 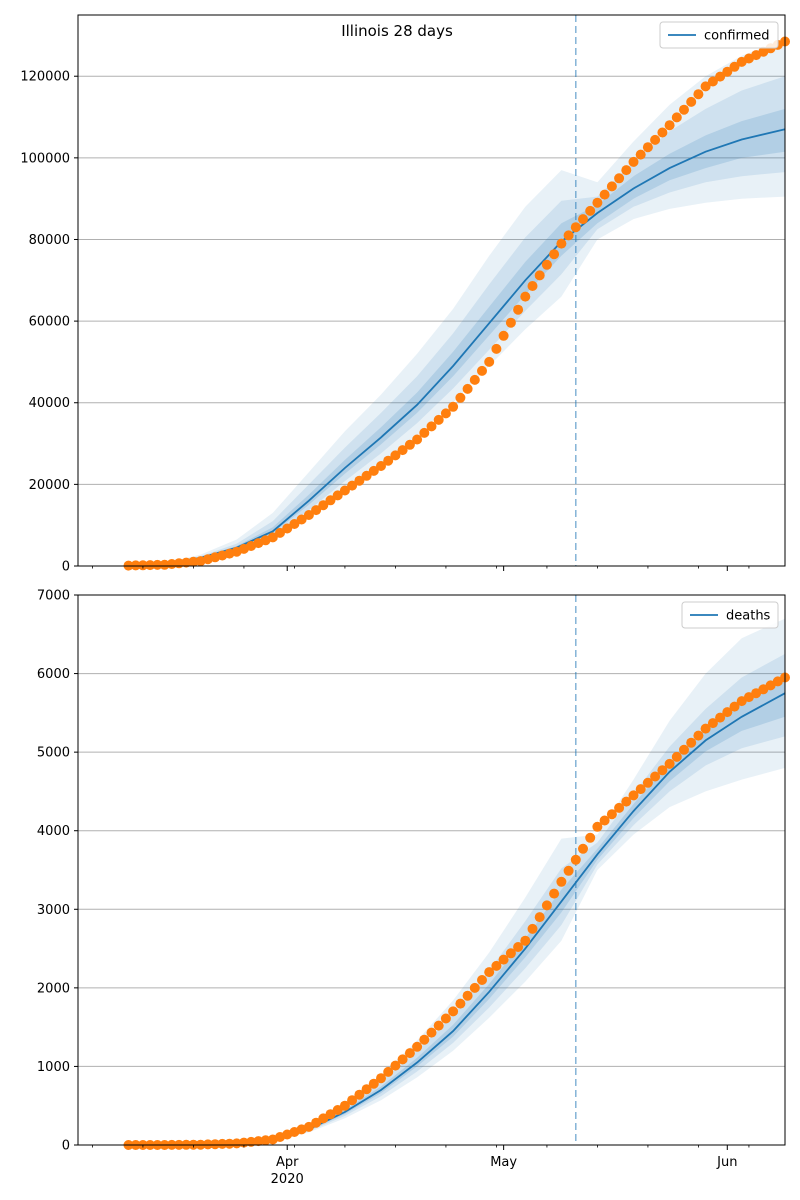 What do you see at coordinates (397, 31) in the screenshot?
I see `figure-title: Illinois 28 days` at bounding box center [397, 31].